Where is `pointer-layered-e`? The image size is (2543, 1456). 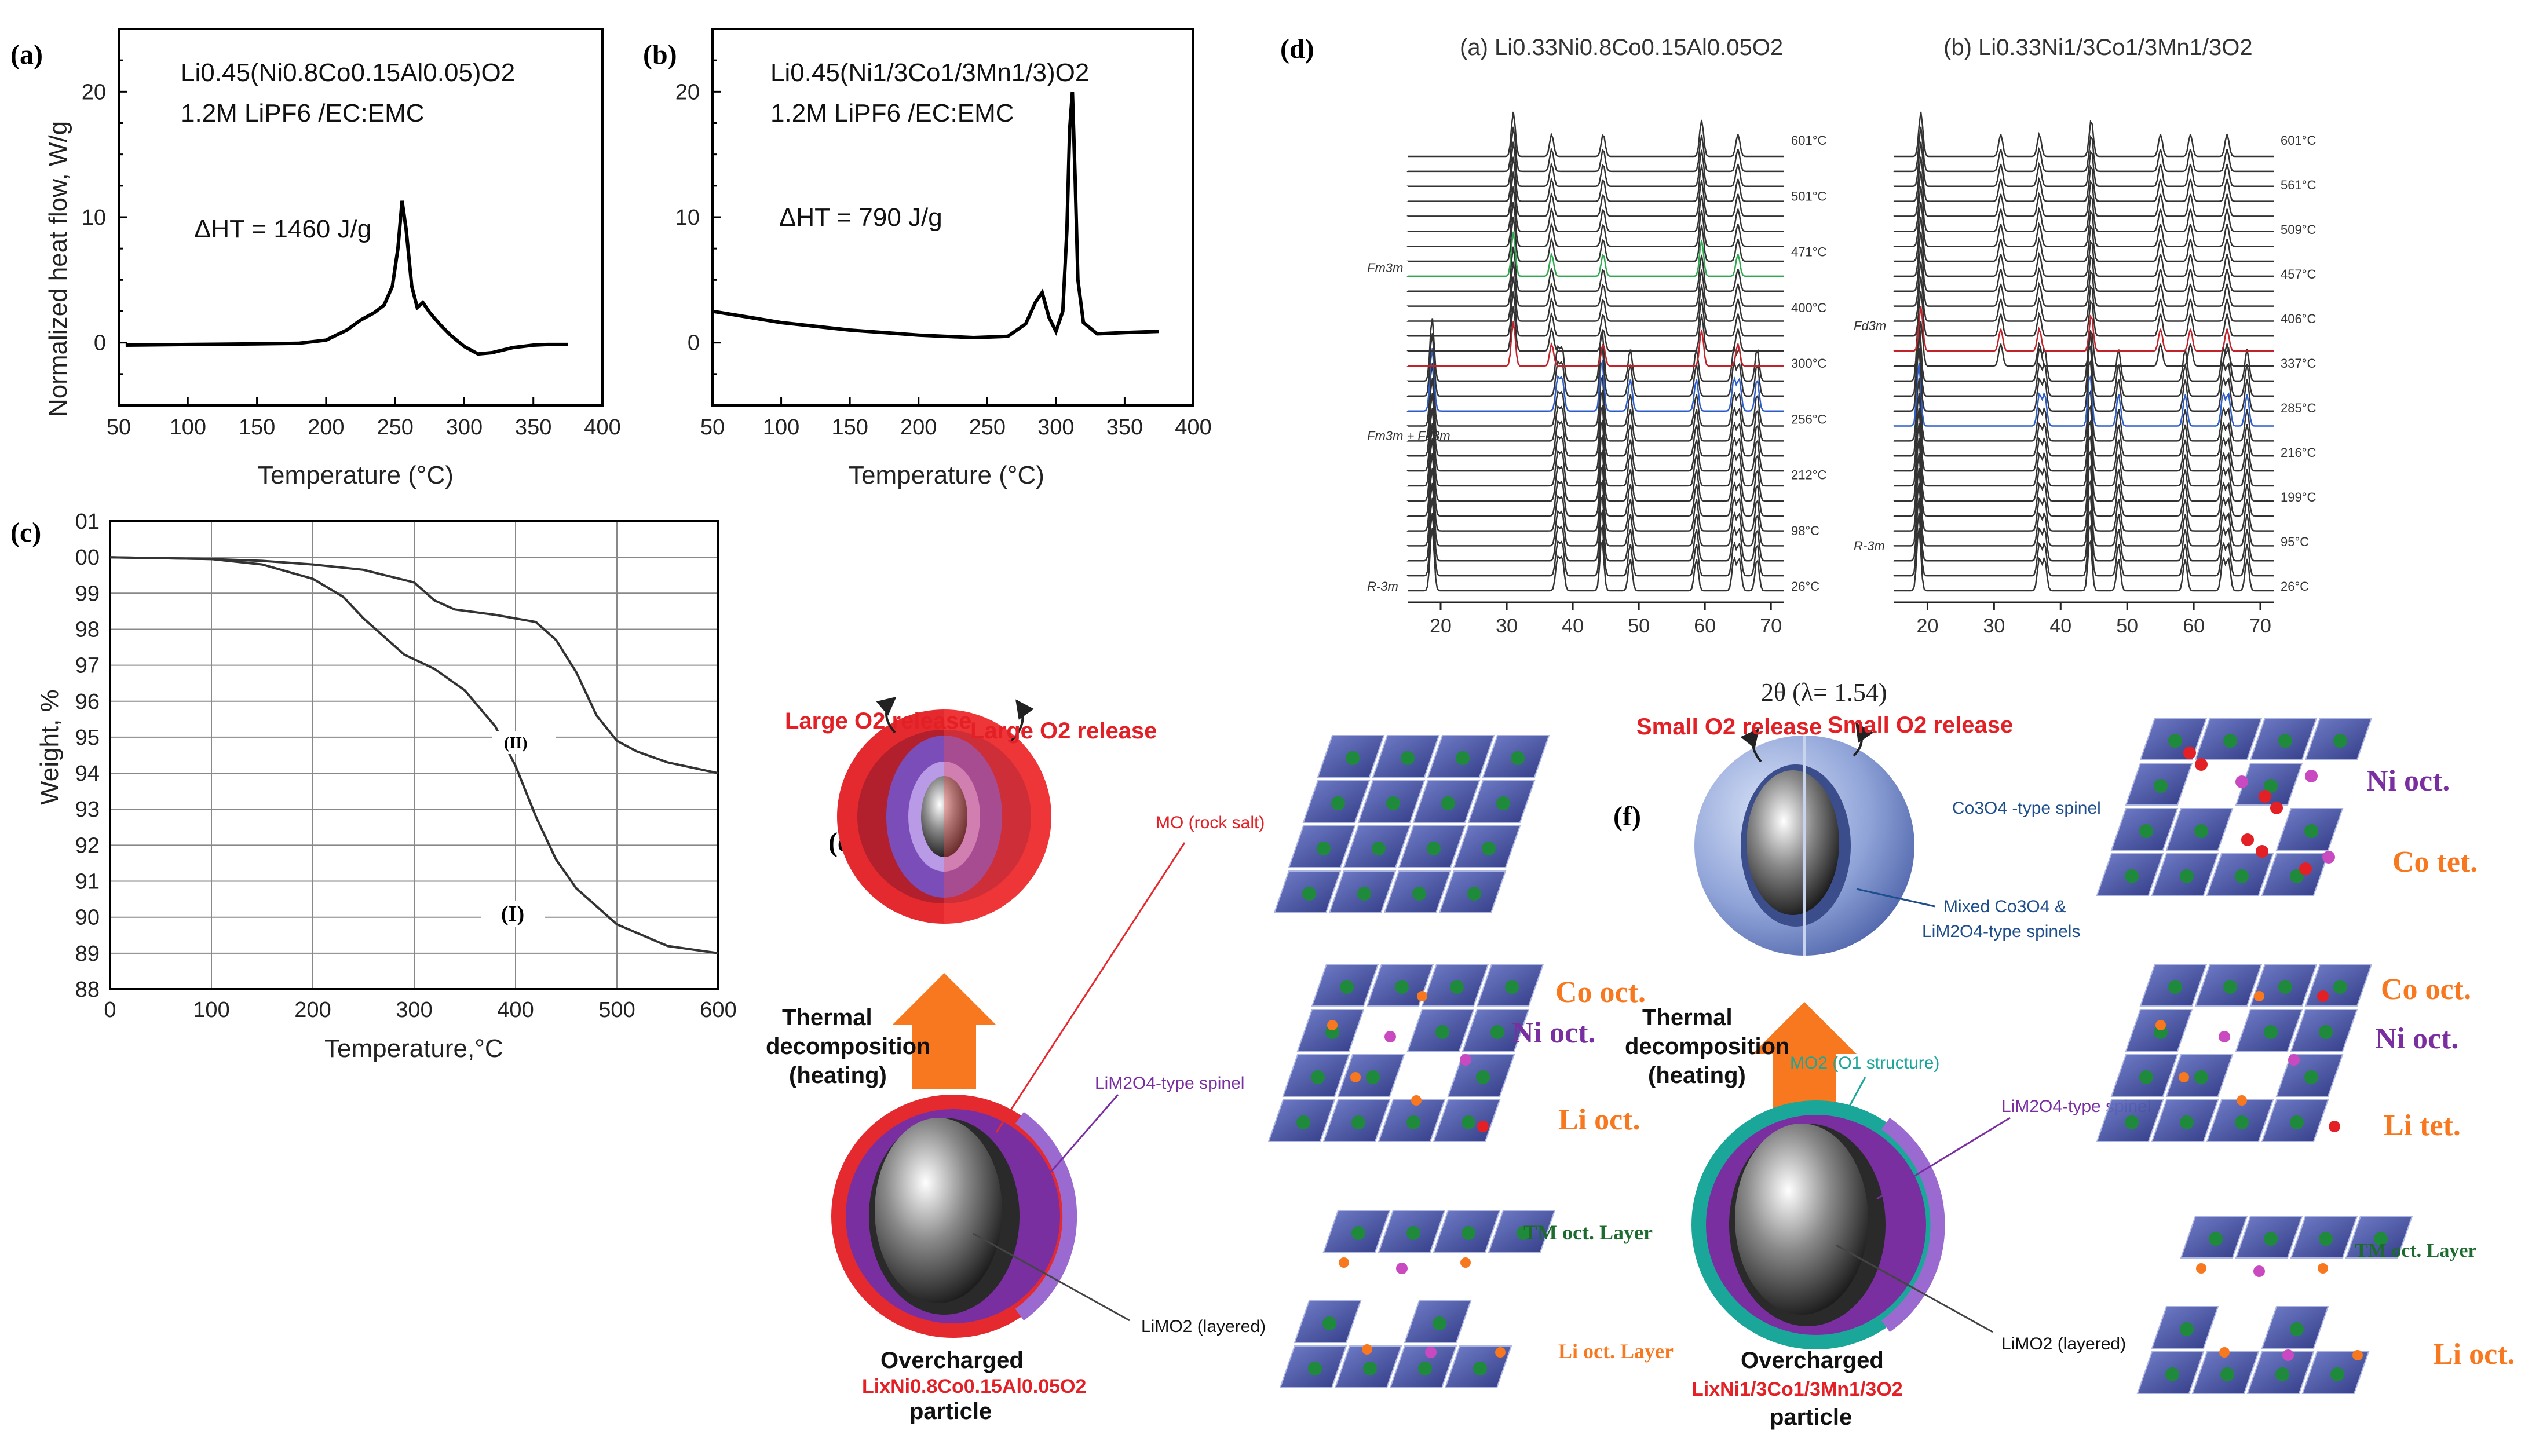
pointer-layered-e is located at coordinates (1051, 1277).